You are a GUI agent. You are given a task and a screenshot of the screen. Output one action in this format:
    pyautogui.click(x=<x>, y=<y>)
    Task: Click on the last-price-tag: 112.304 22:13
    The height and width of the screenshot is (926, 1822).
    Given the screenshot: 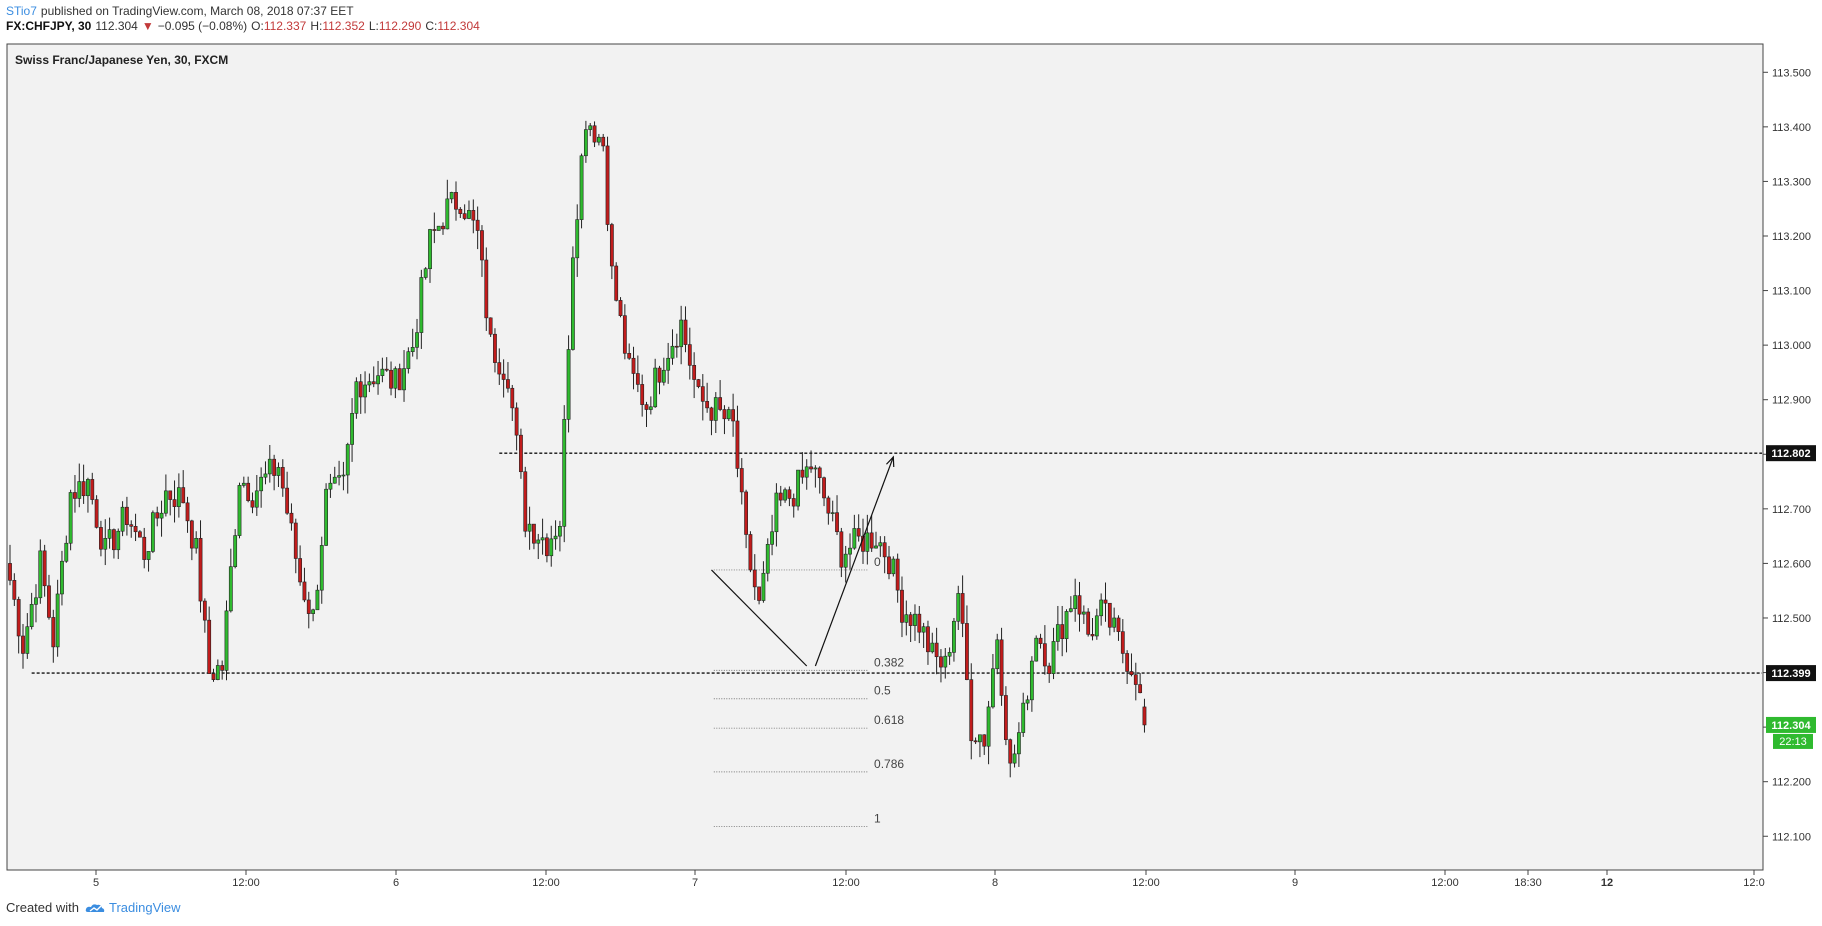 What is the action you would take?
    pyautogui.click(x=1791, y=732)
    